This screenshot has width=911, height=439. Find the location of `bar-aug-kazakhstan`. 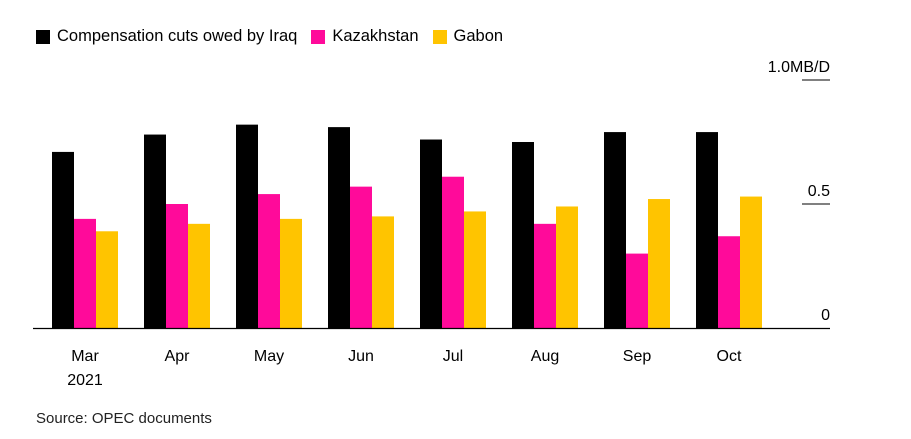

bar-aug-kazakhstan is located at coordinates (545, 275).